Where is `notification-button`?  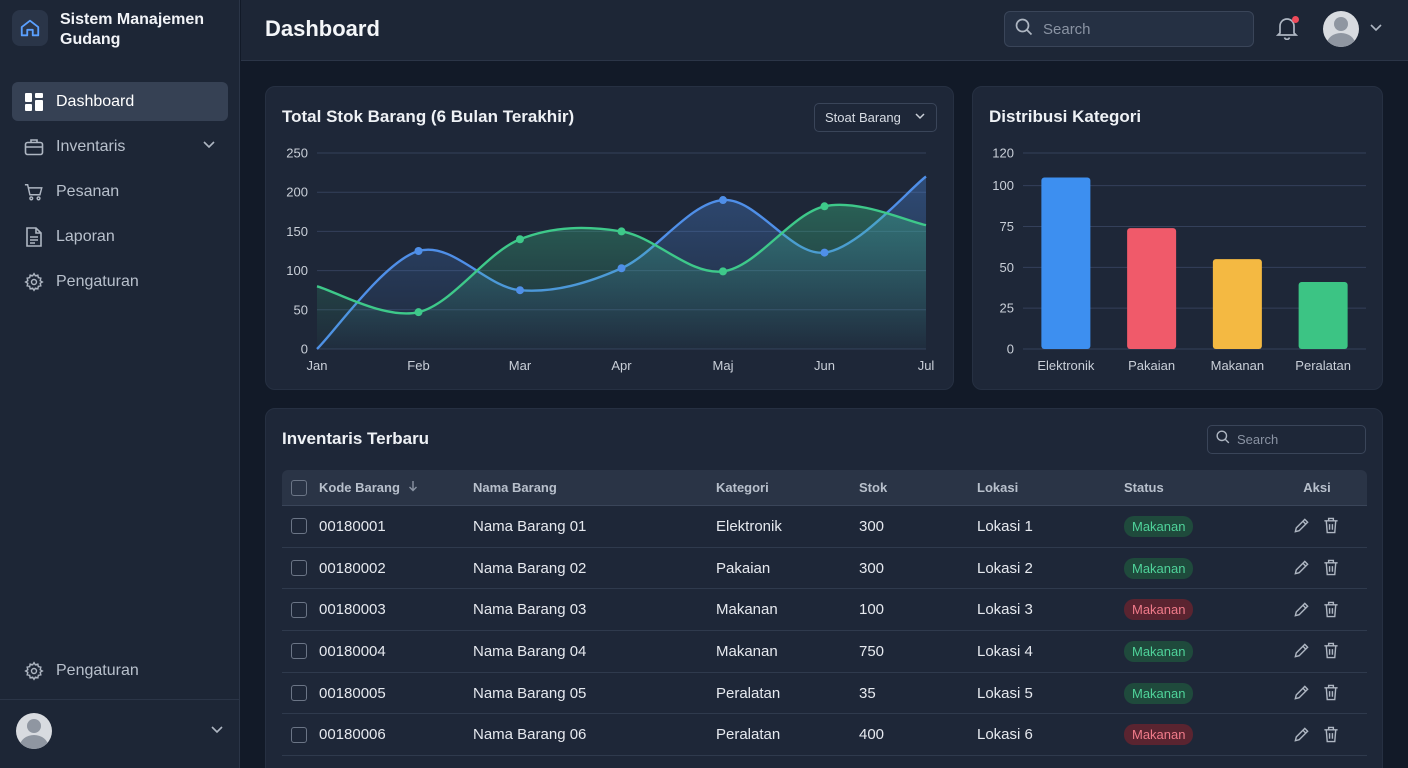
notification-button is located at coordinates (1287, 29).